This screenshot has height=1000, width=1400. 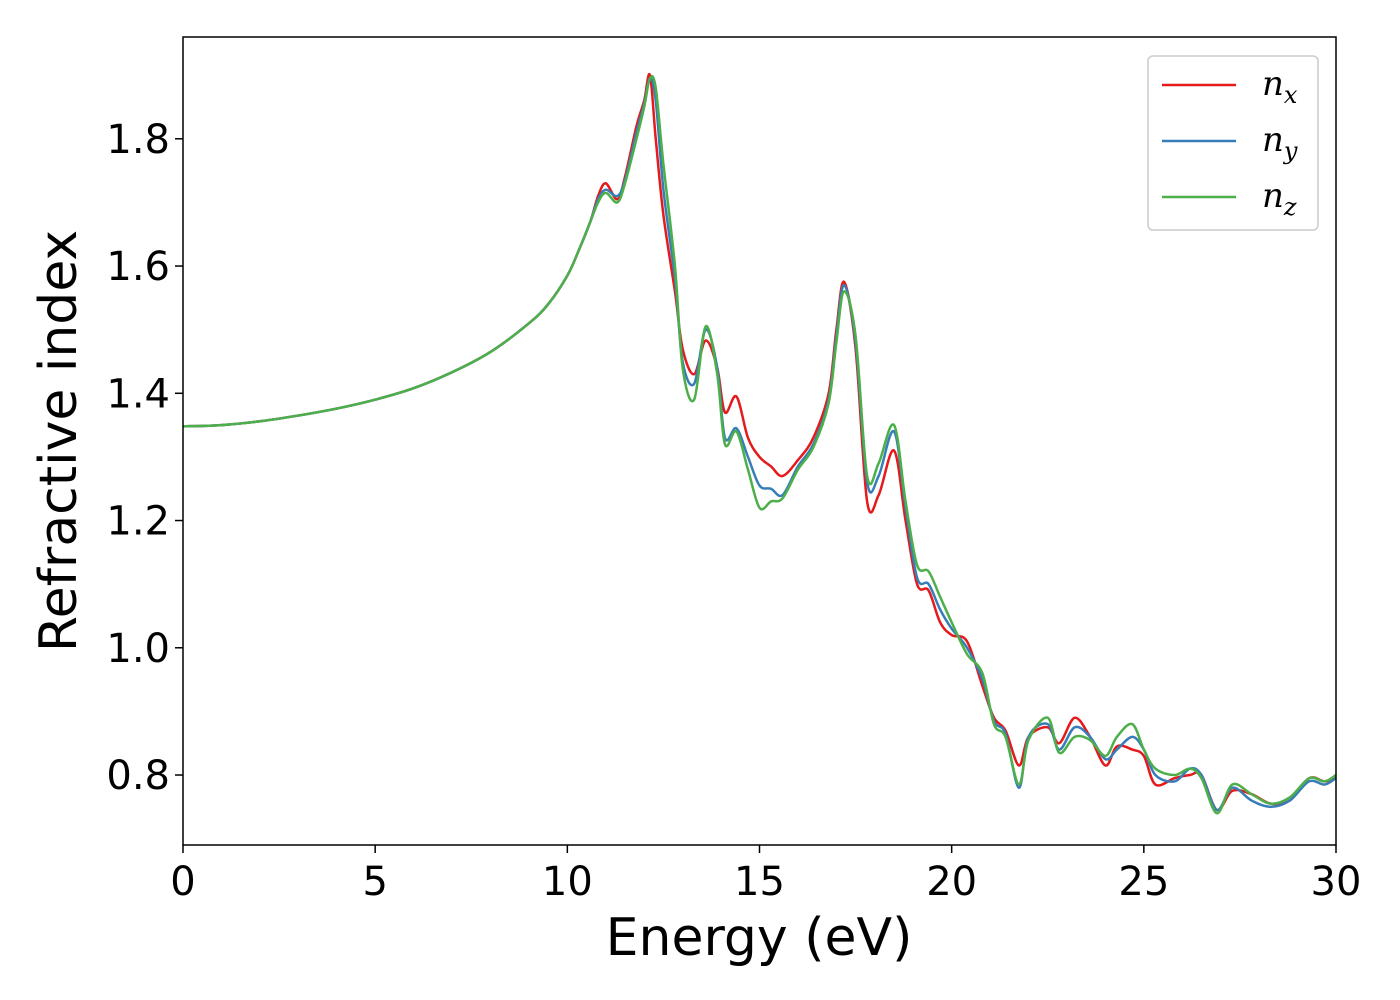 What do you see at coordinates (138, 776) in the screenshot?
I see `y-tick-label: 0.8` at bounding box center [138, 776].